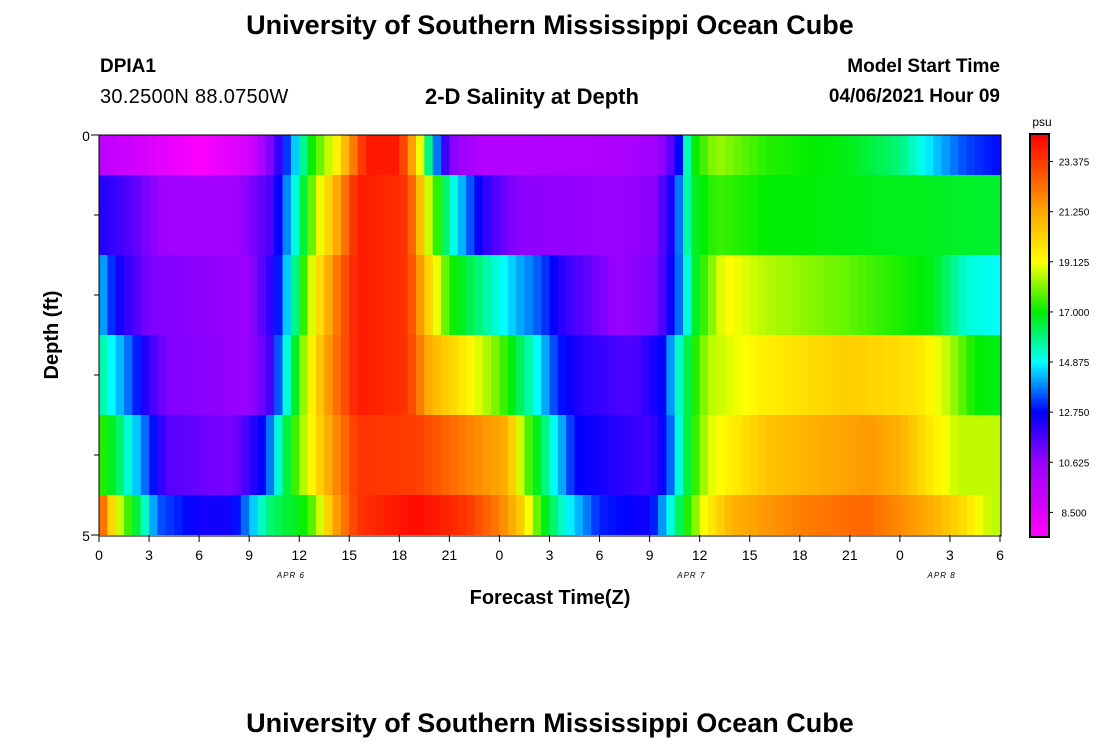 This screenshot has width=1100, height=750. I want to click on model-start-value: 04/06/2021 Hour 09, so click(914, 96).